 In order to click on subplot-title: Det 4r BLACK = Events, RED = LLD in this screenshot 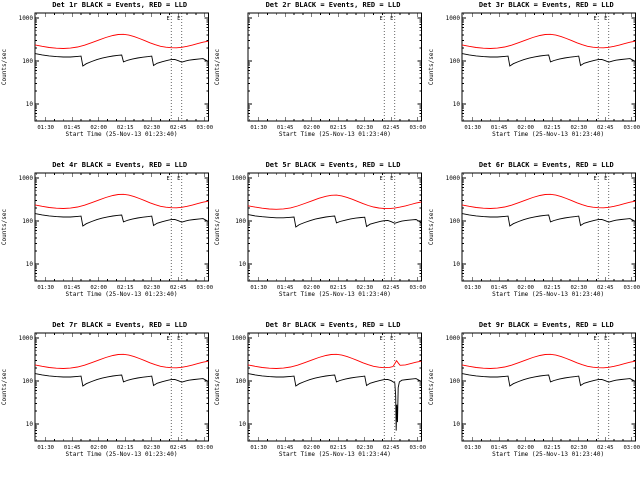, I will do `click(120, 165)`.